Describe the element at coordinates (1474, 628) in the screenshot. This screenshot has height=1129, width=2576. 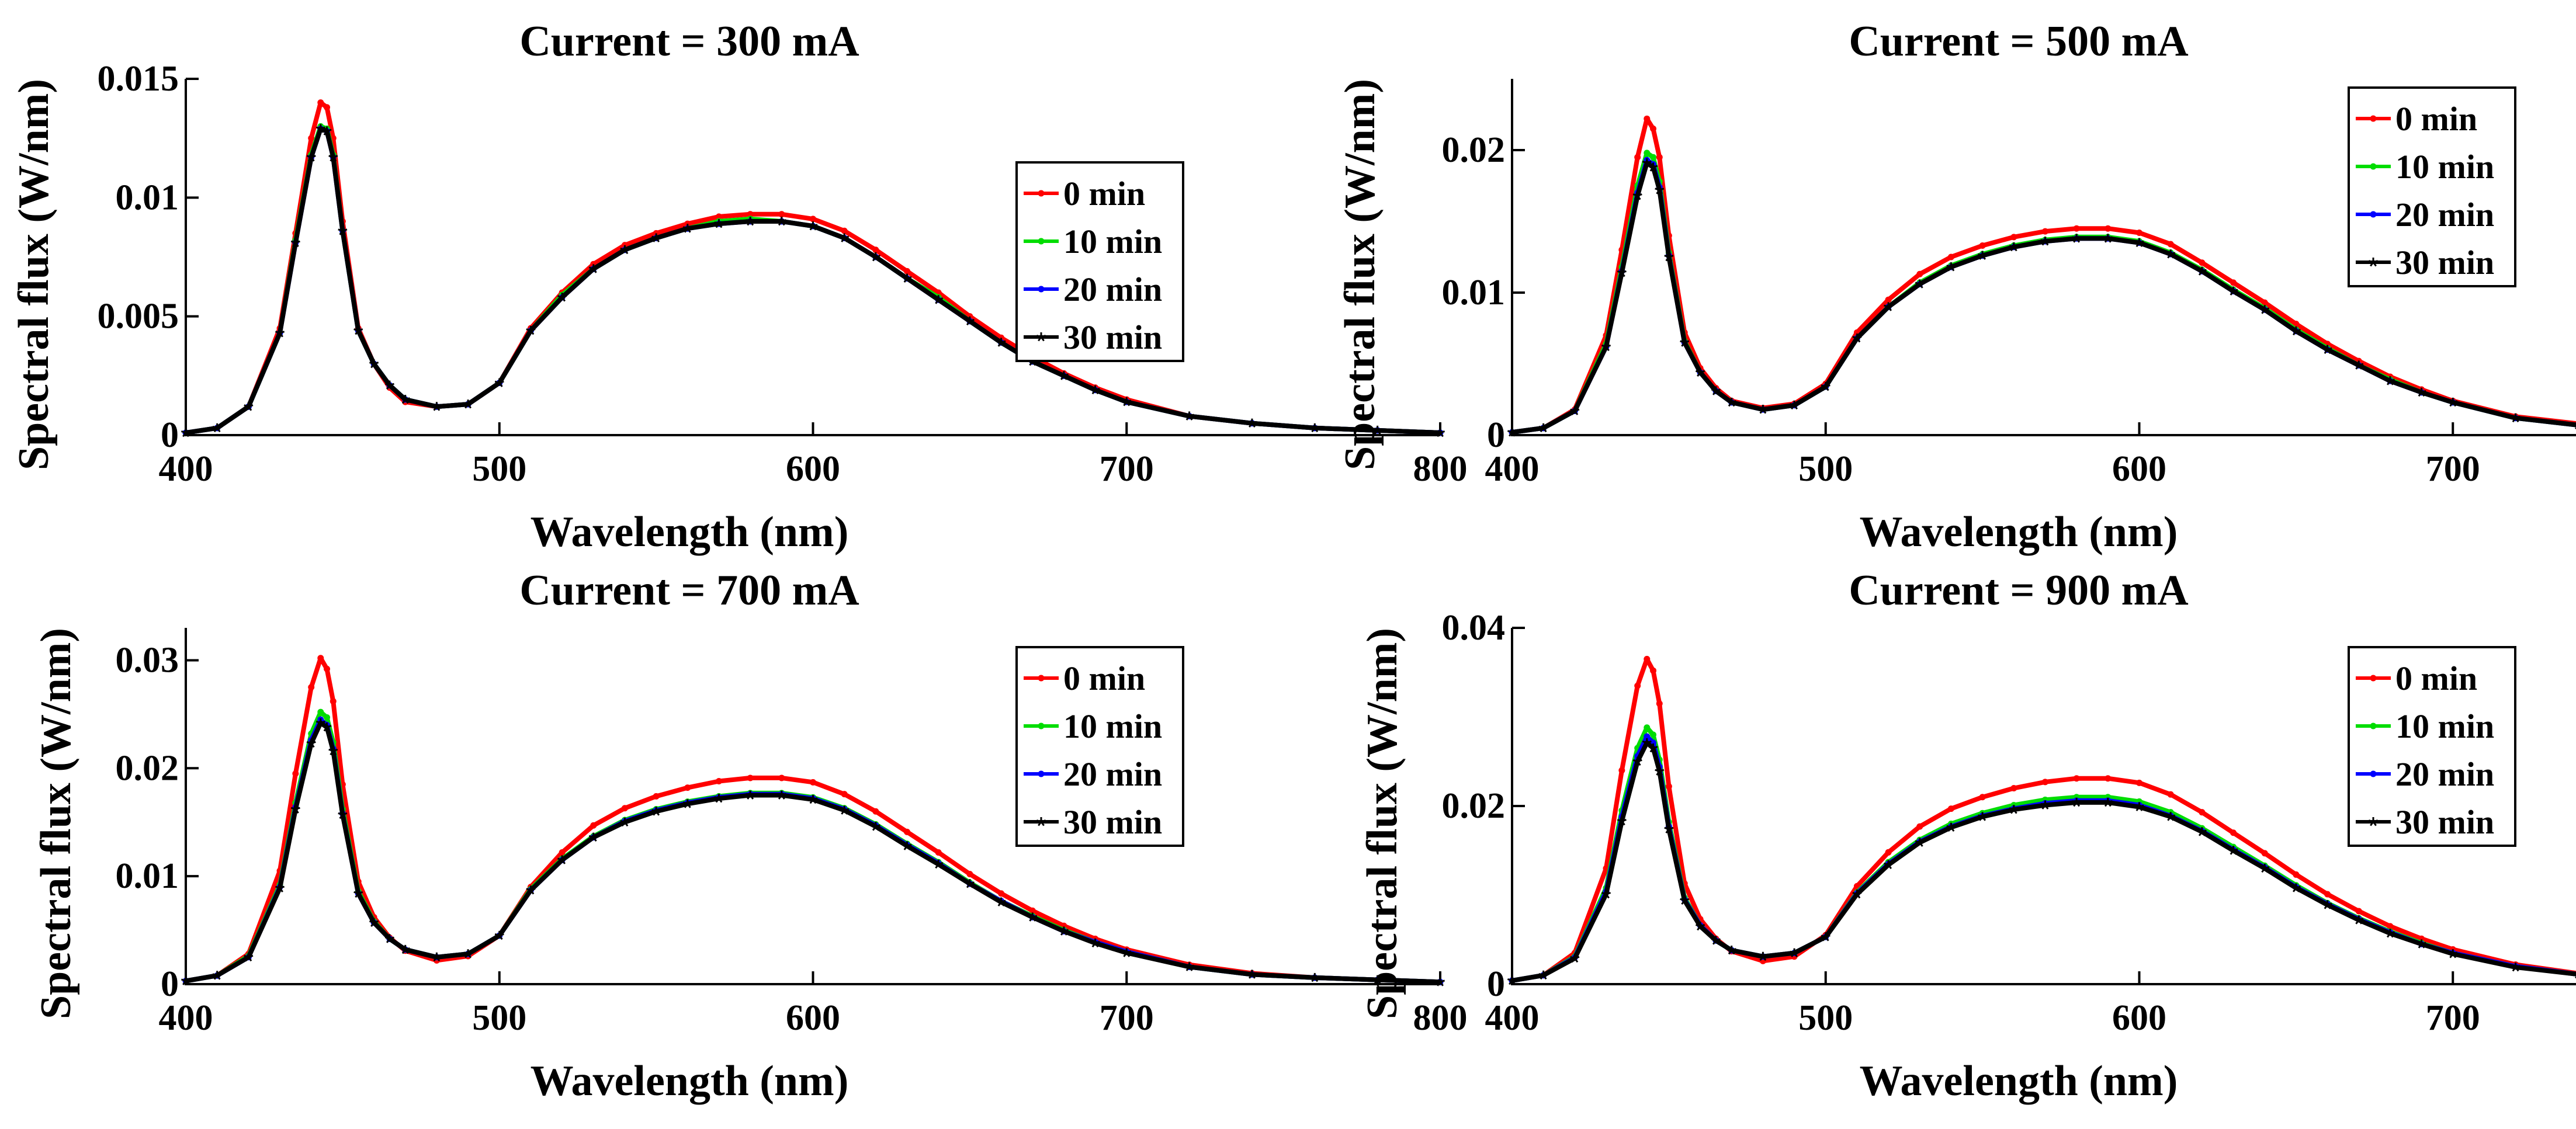
I see `y-tick-label: 0.04` at that location.